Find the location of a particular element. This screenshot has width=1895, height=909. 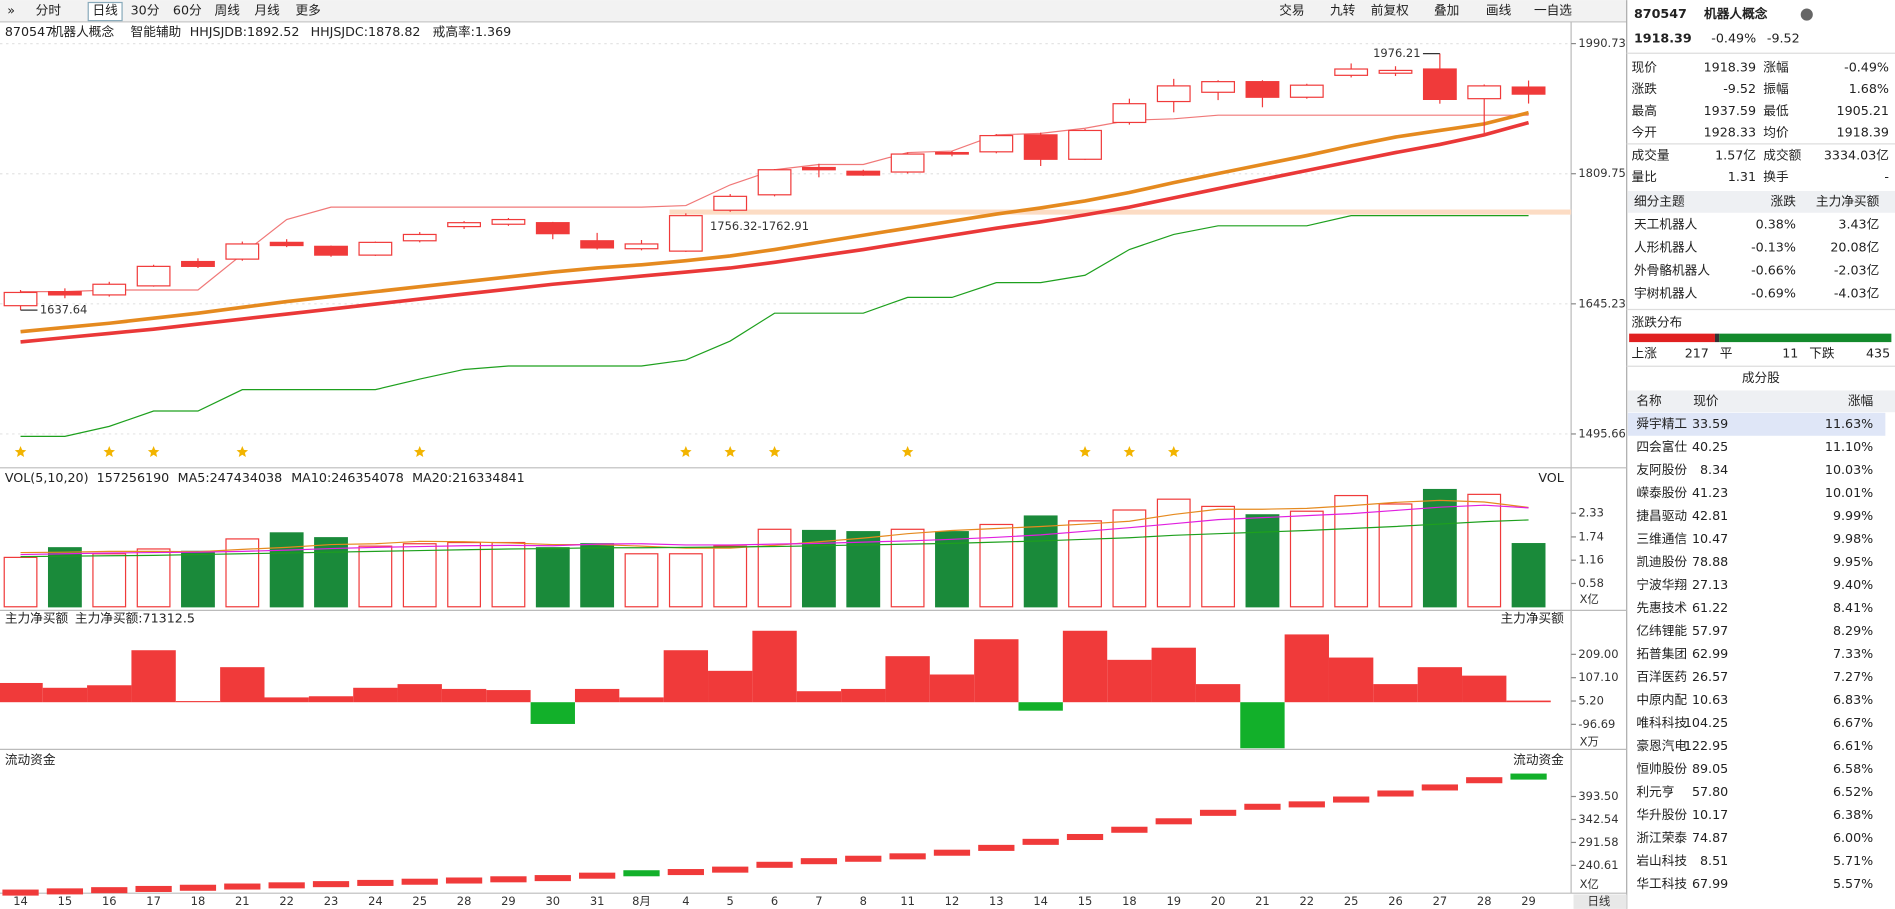

constituent-name: 宁波华翔 is located at coordinates (1661, 584).